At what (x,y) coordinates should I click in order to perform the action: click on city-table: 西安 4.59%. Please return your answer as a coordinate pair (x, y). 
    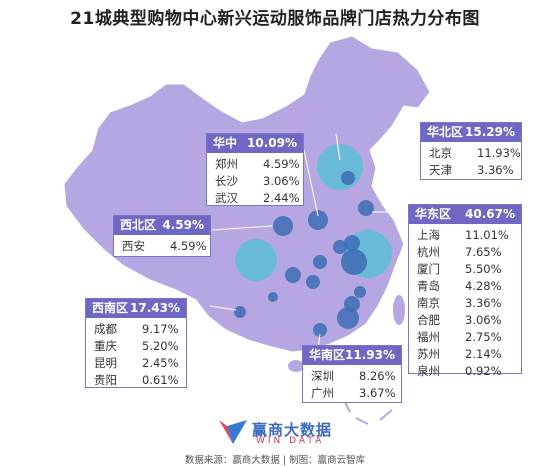
    Looking at the image, I should click on (164, 246).